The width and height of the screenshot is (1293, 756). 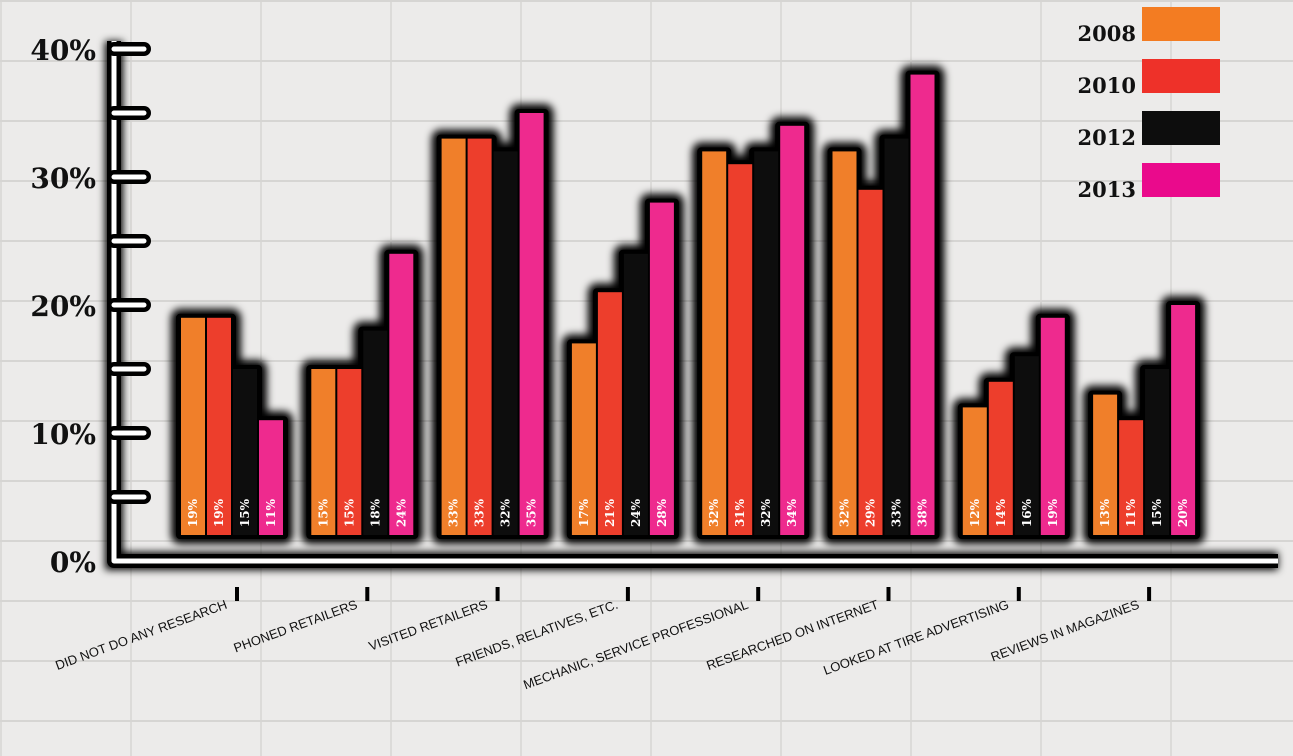 I want to click on legend-label: 2012, so click(x=1107, y=137).